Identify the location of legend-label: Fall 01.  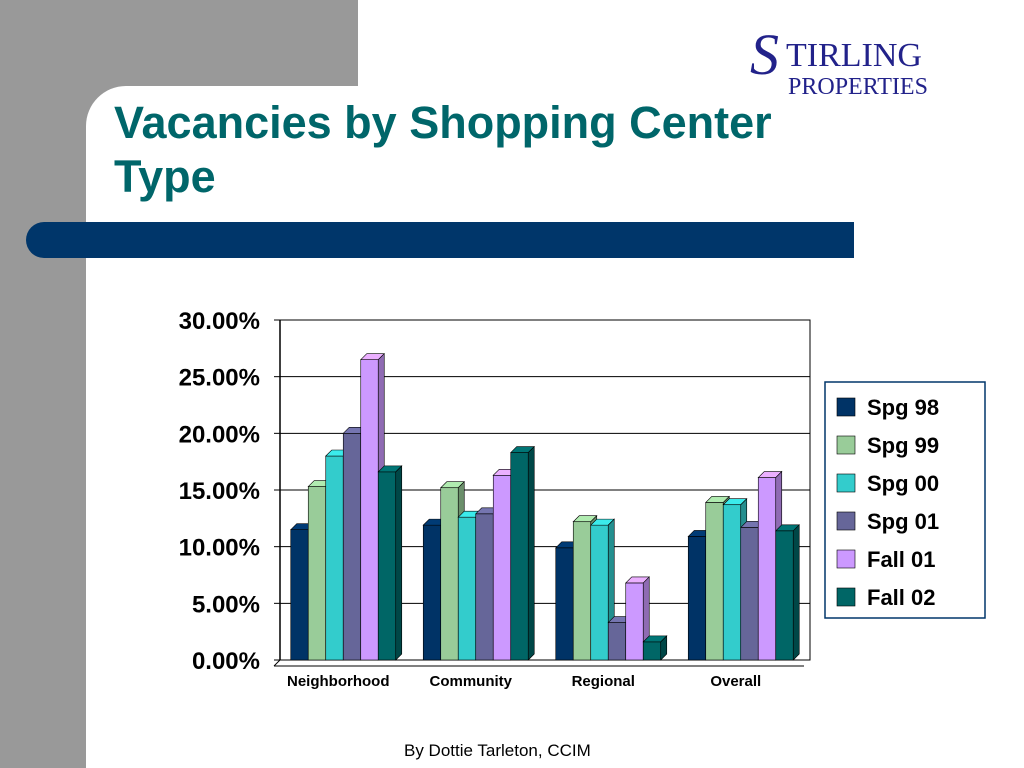
(901, 559).